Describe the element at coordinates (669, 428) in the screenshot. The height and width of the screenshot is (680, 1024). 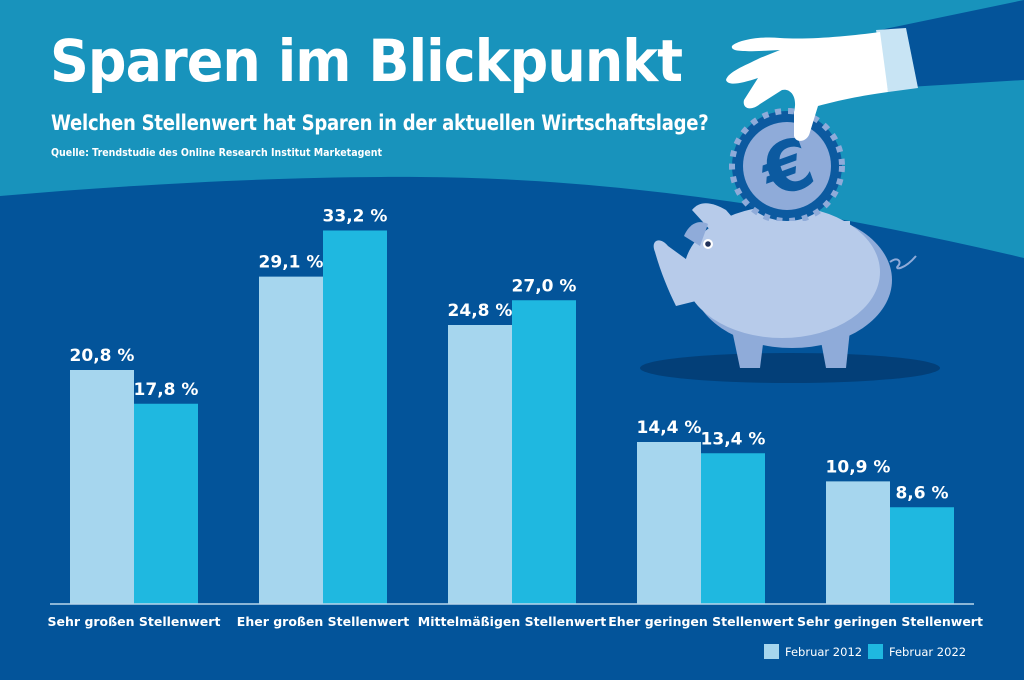
I see `data-label: 14,4 %` at that location.